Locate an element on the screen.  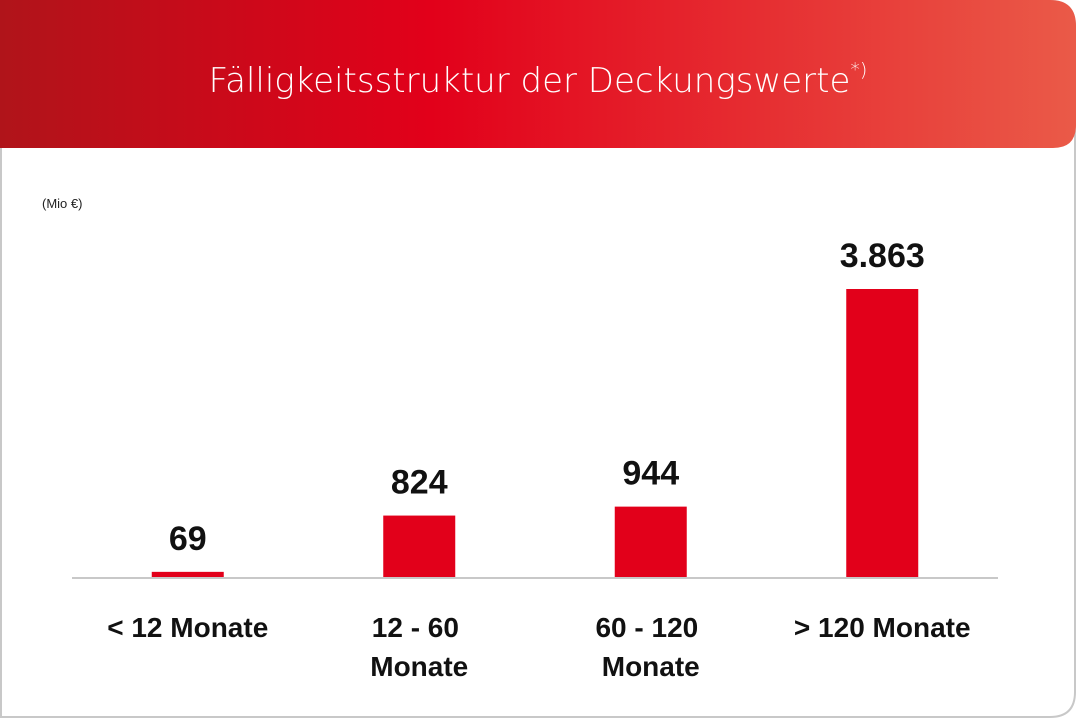
chart-title: Fälligkeitsstruktur der Deckungswerte is located at coordinates (530, 81).